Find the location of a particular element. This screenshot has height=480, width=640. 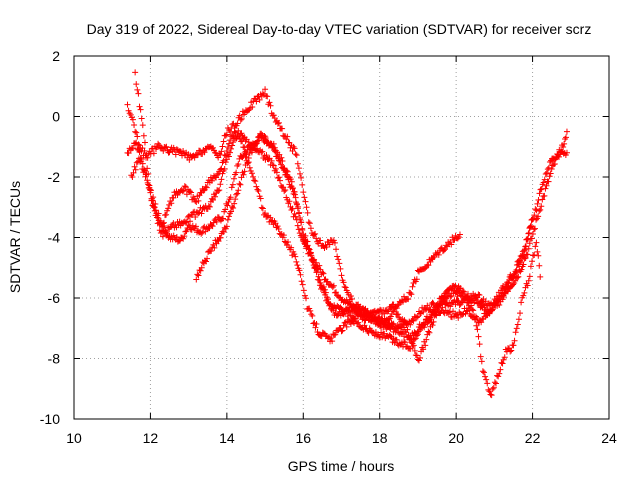

y-axis-label: SDTVAR / TECUs is located at coordinates (15, 237).